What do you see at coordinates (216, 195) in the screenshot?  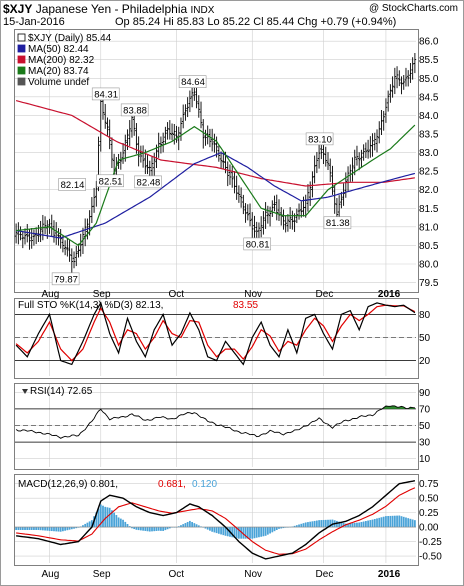 I see `ma50-line` at bounding box center [216, 195].